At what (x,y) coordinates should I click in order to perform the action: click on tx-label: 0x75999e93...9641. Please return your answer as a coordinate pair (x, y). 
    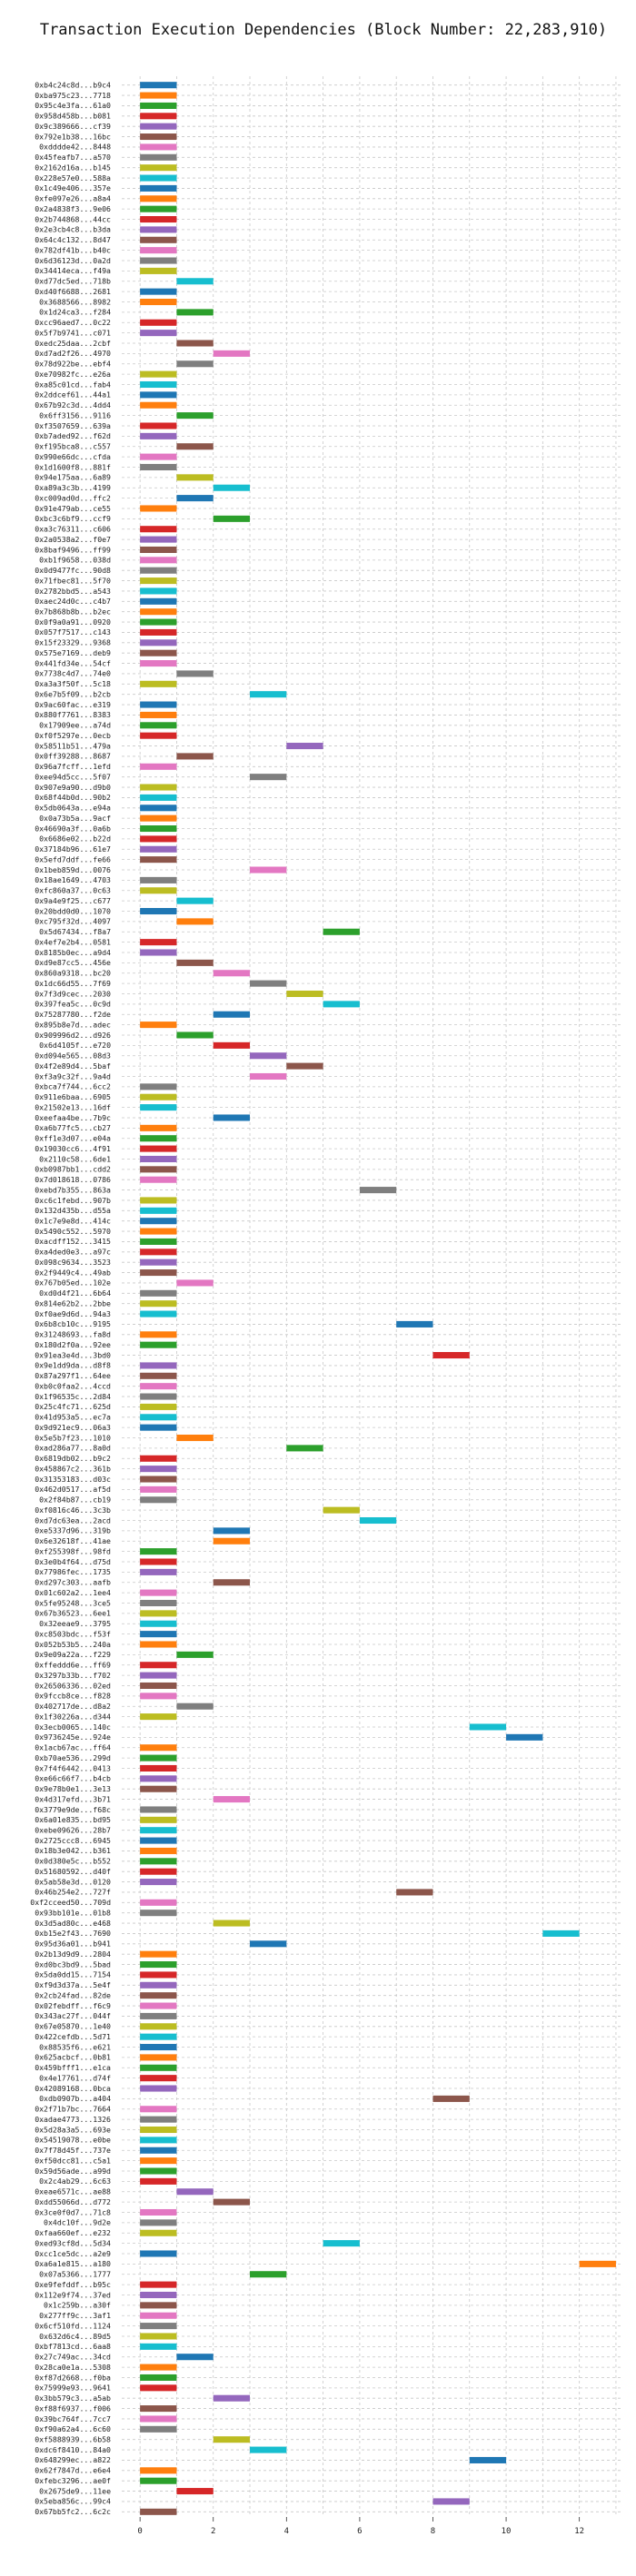
    Looking at the image, I should click on (73, 2388).